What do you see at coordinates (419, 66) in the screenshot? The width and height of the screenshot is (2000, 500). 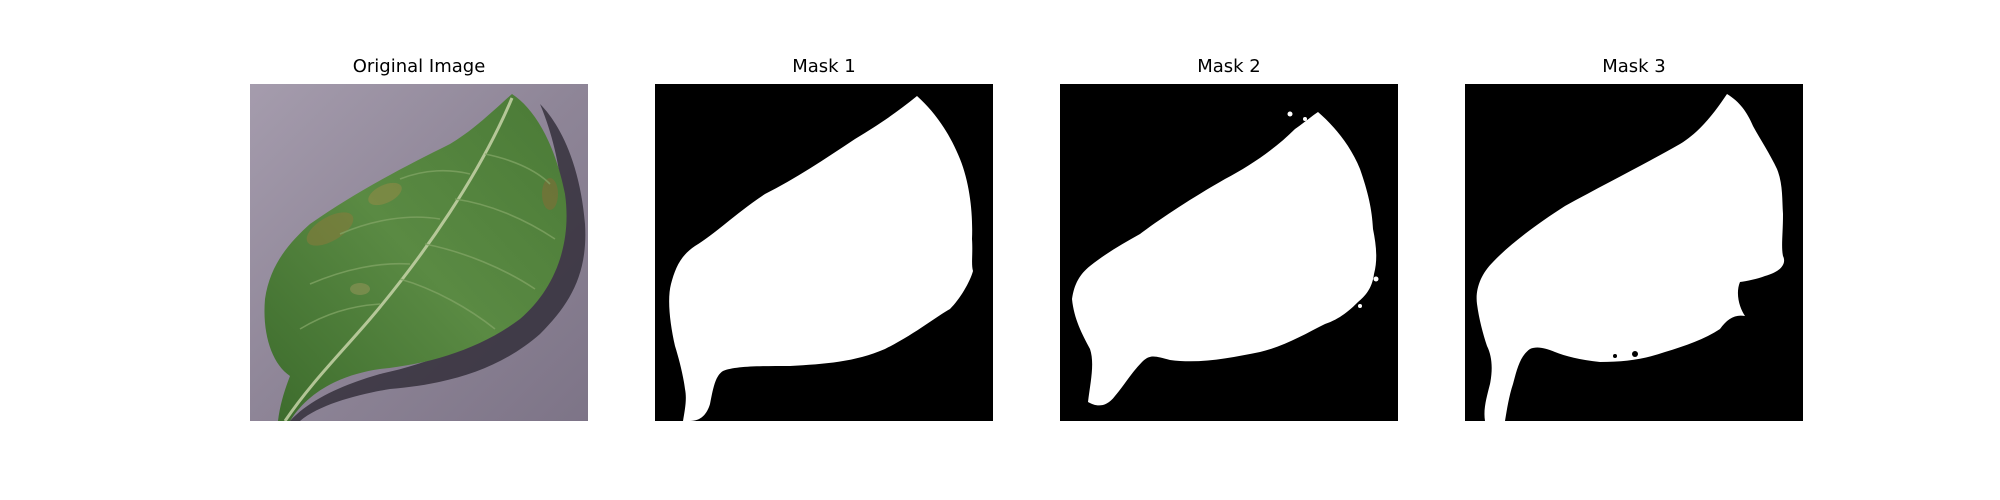 I see `original-image-title: Original Image` at bounding box center [419, 66].